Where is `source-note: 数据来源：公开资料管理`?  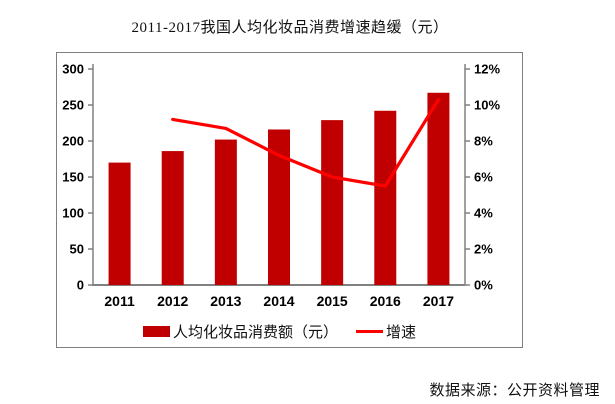
source-note: 数据来源：公开资料管理 is located at coordinates (514, 391).